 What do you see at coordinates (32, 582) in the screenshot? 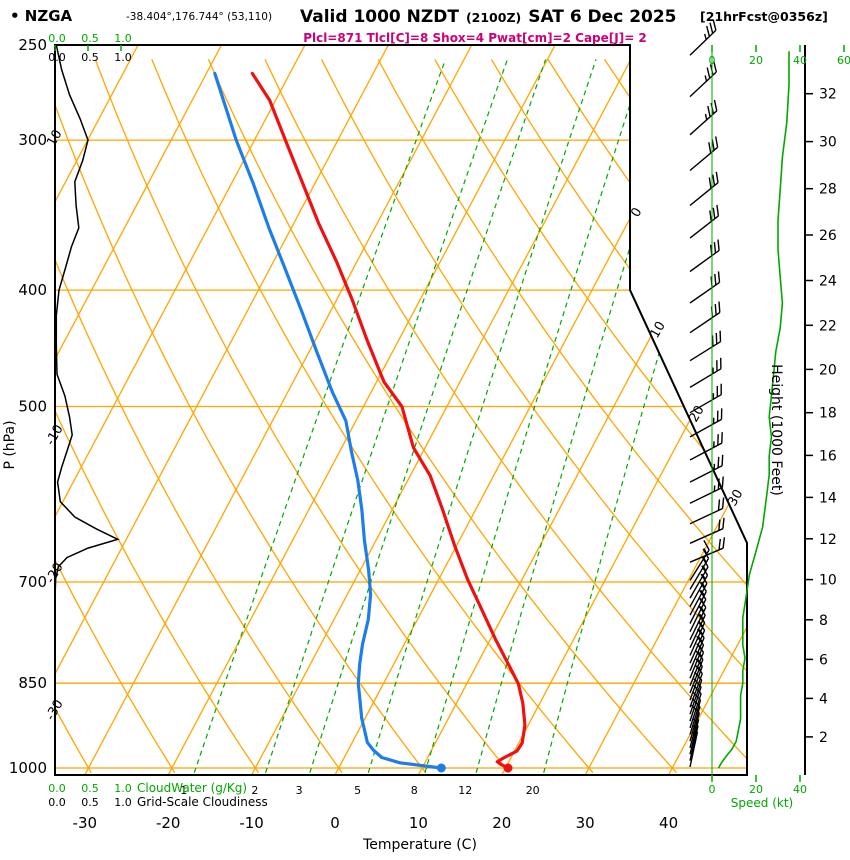
I see `pressure-tick-label: 700` at bounding box center [32, 582].